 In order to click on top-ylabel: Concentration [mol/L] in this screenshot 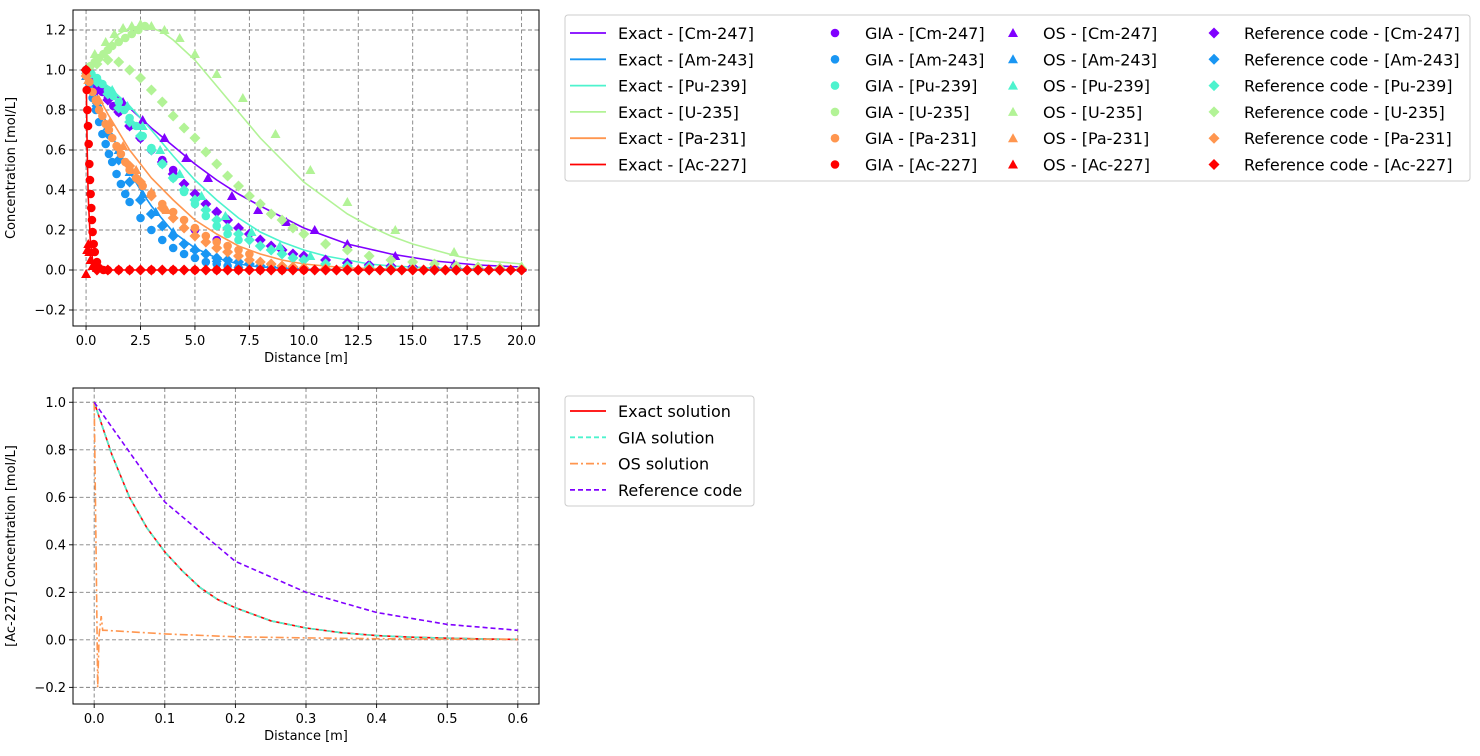, I will do `click(11, 168)`.